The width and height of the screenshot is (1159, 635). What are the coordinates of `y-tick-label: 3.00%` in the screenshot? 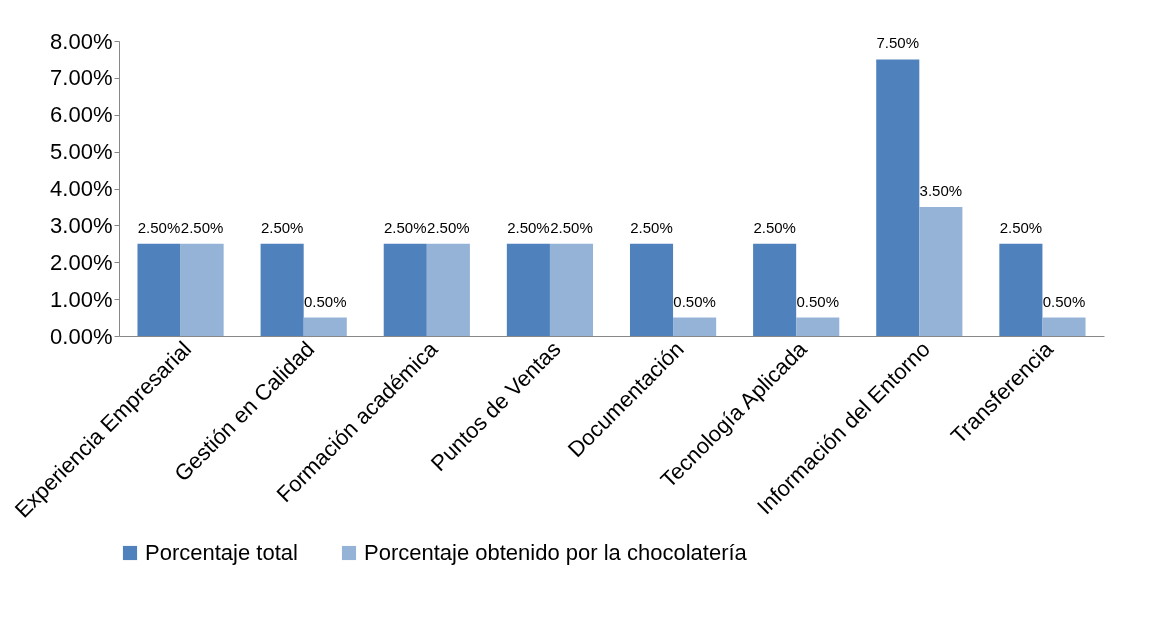 It's located at (81, 225).